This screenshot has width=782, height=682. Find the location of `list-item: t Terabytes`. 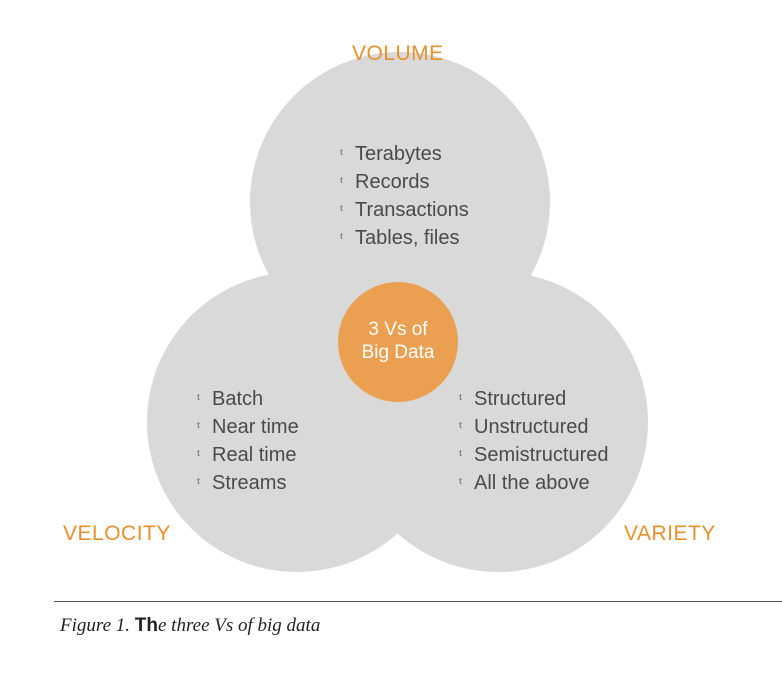

list-item: t Terabytes is located at coordinates (404, 152).